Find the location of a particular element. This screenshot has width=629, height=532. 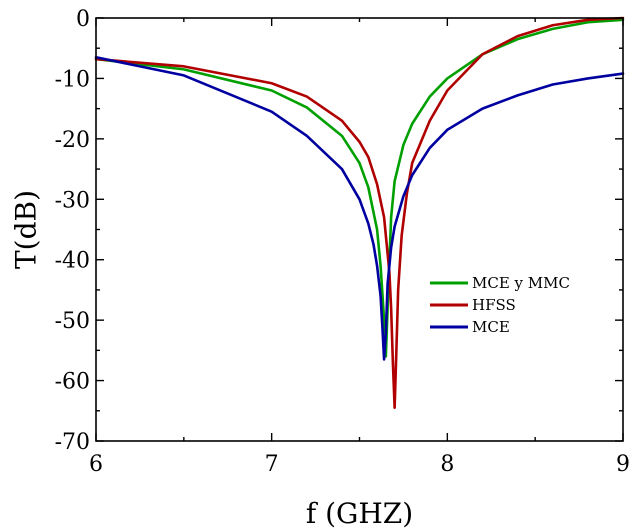

y-tick-label: 0 is located at coordinates (83, 19).